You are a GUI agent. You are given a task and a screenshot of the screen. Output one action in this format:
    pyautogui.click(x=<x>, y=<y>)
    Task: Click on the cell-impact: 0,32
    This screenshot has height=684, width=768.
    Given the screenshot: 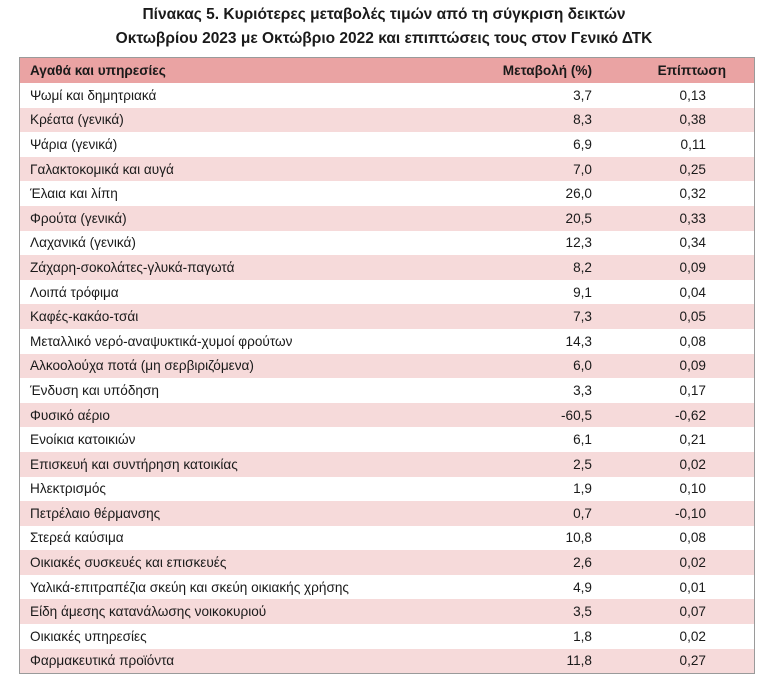 What is the action you would take?
    pyautogui.click(x=692, y=194)
    